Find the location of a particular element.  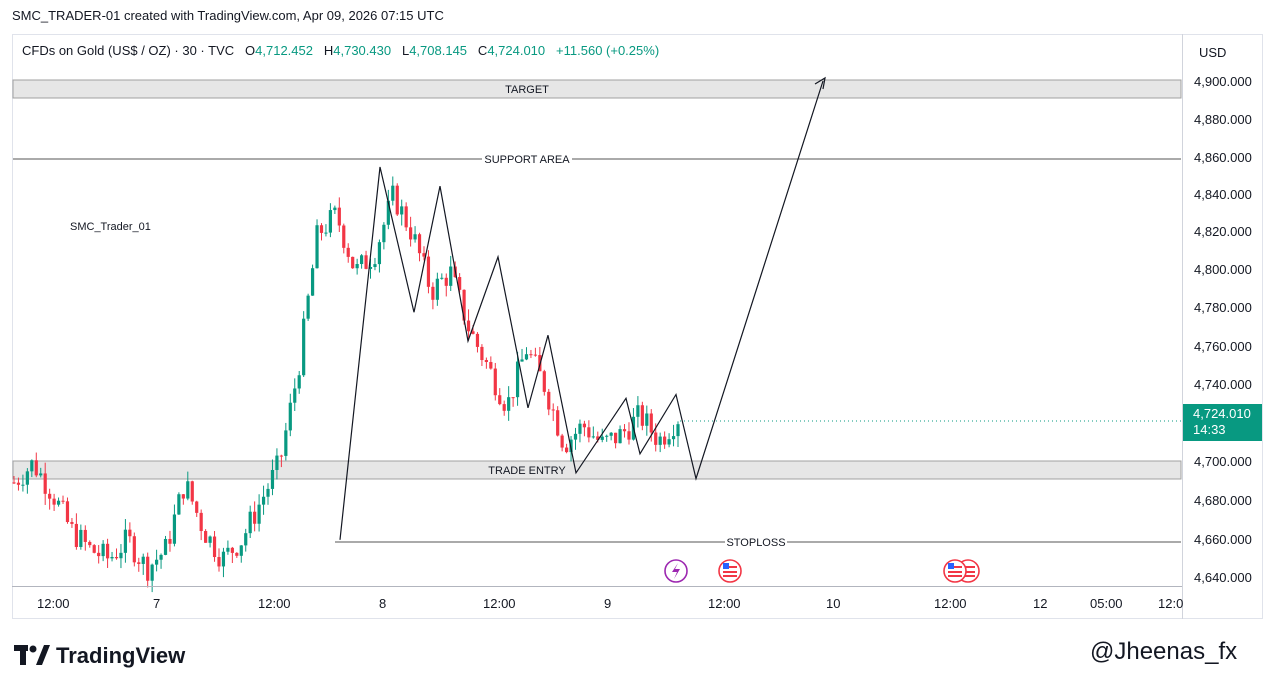

time-tick: 05:00 is located at coordinates (1106, 603).